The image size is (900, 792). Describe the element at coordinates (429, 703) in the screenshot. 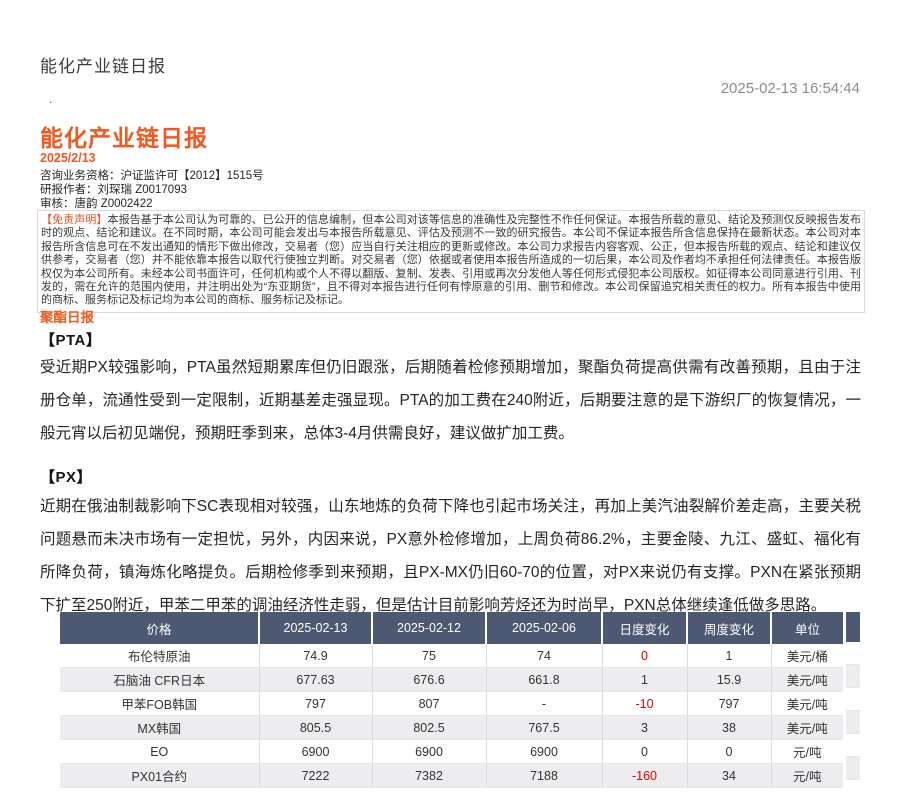

I see `table-cell: 807` at that location.